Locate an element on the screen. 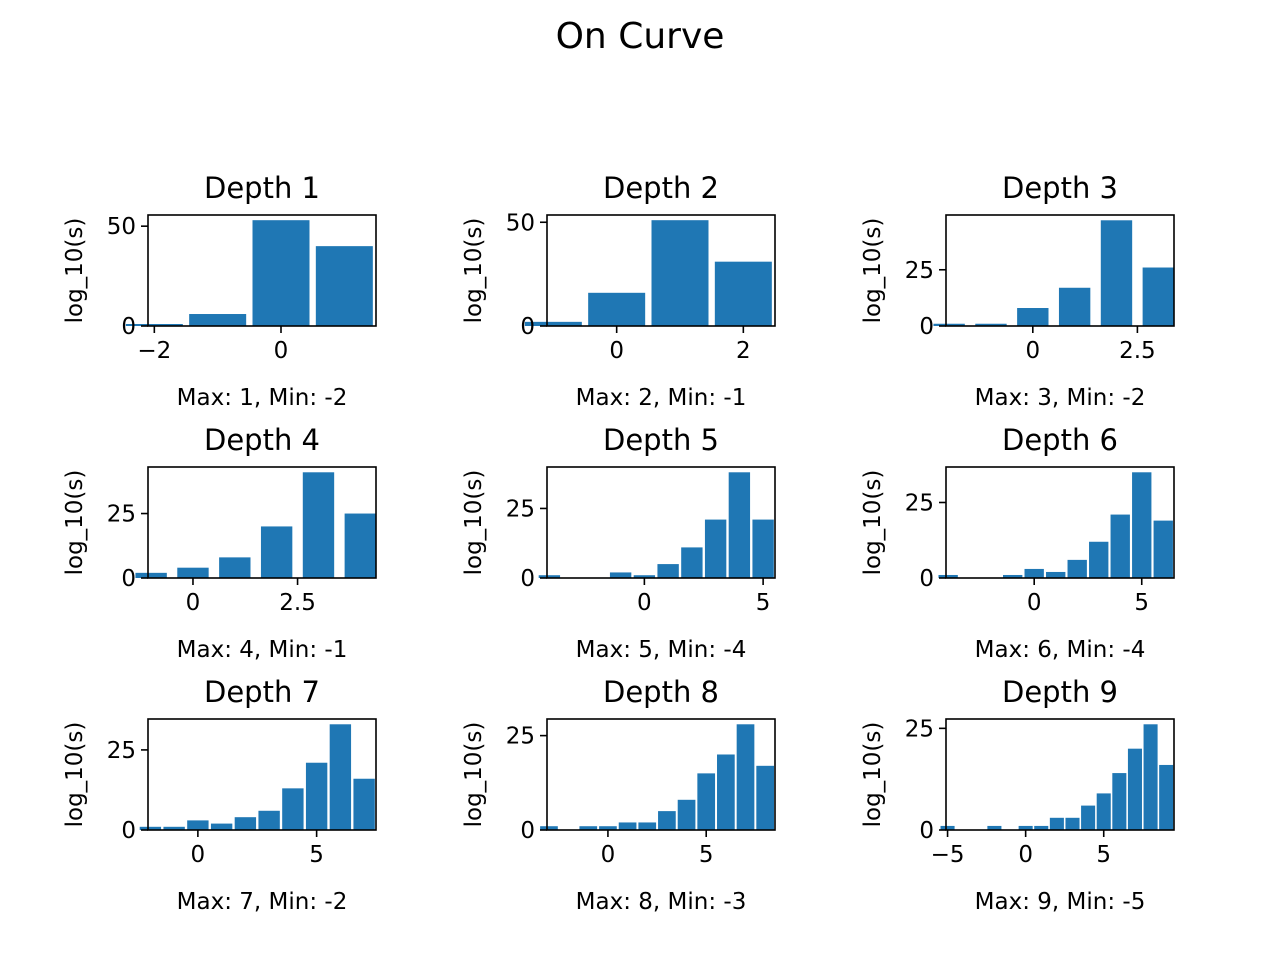 The height and width of the screenshot is (960, 1280). figure-title: On Curve is located at coordinates (640, 36).